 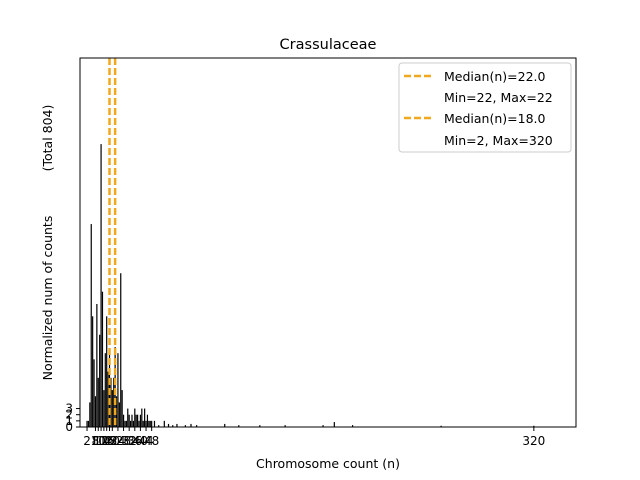 I want to click on x-tick-label-10: 10, so click(x=98, y=441).